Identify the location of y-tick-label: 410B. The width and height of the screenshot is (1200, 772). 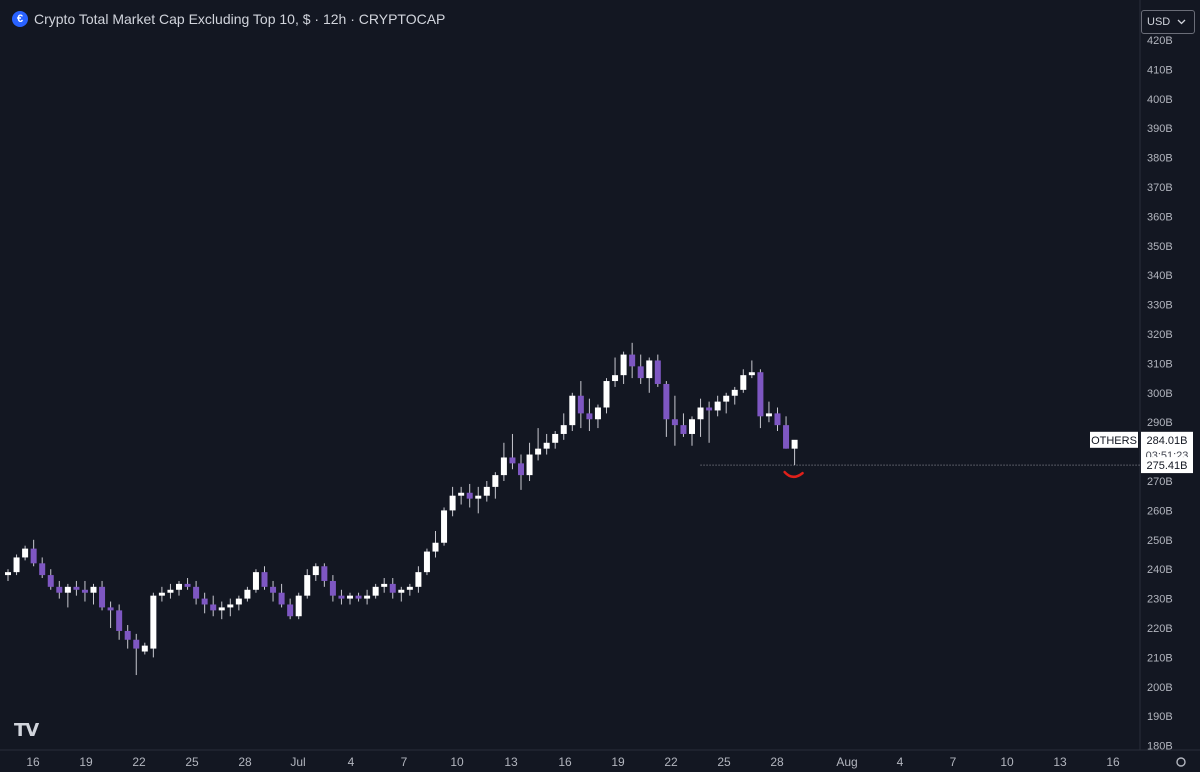
(1160, 70).